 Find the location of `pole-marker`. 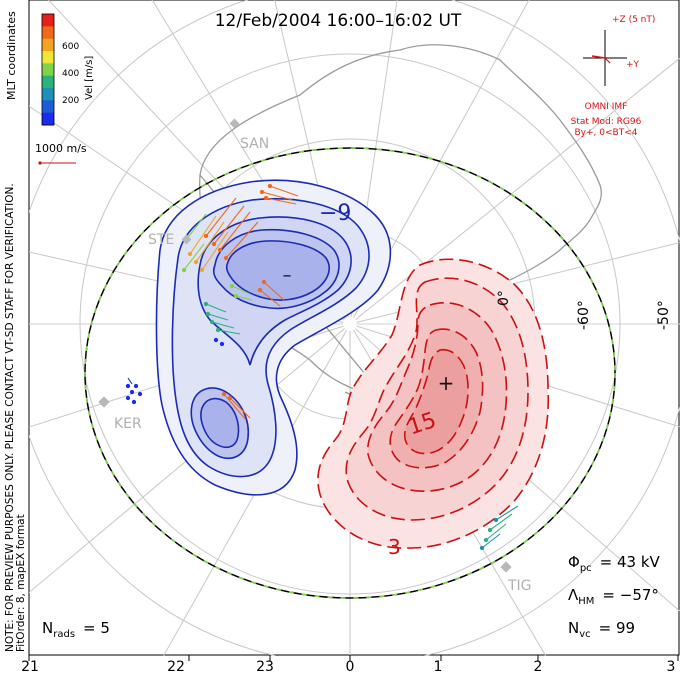

pole-marker is located at coordinates (350, 324).